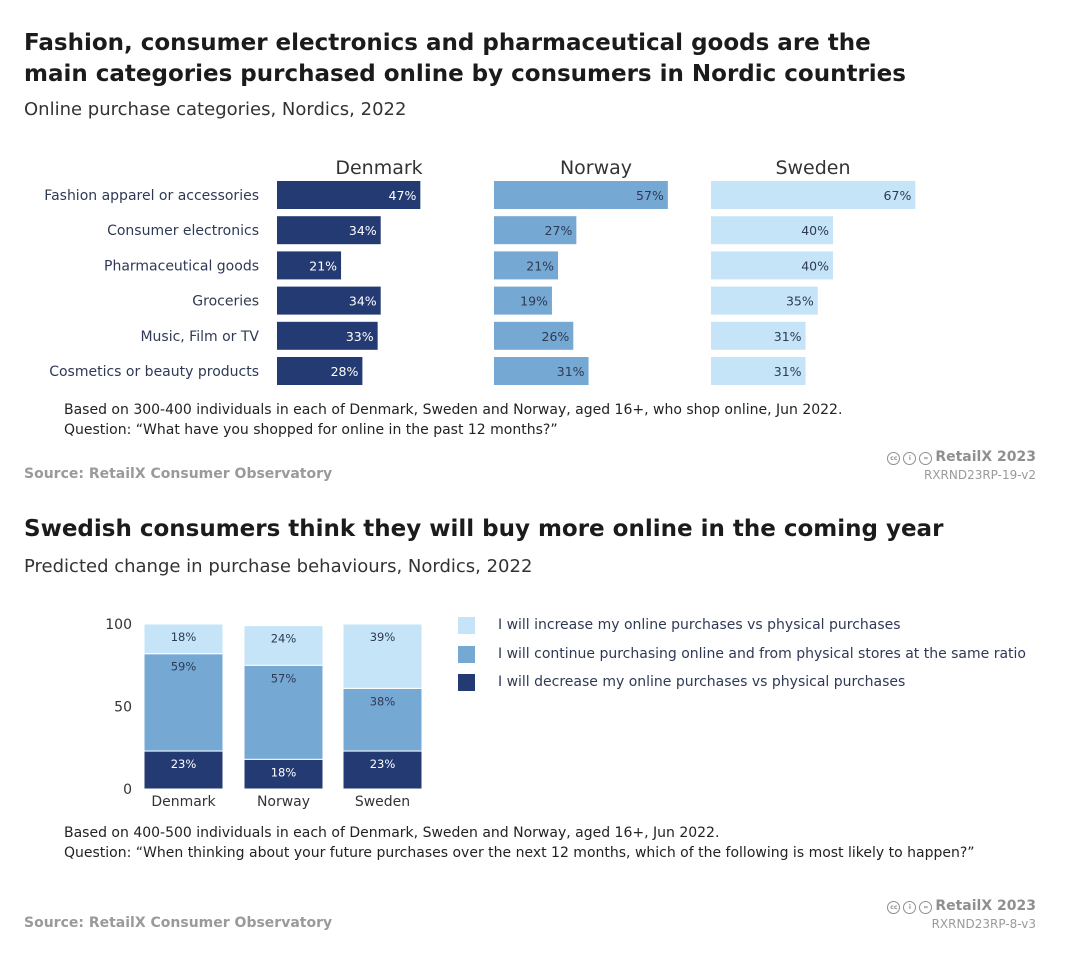 The height and width of the screenshot is (957, 1080). I want to click on category-label: Cosmetics or beauty products, so click(154, 372).